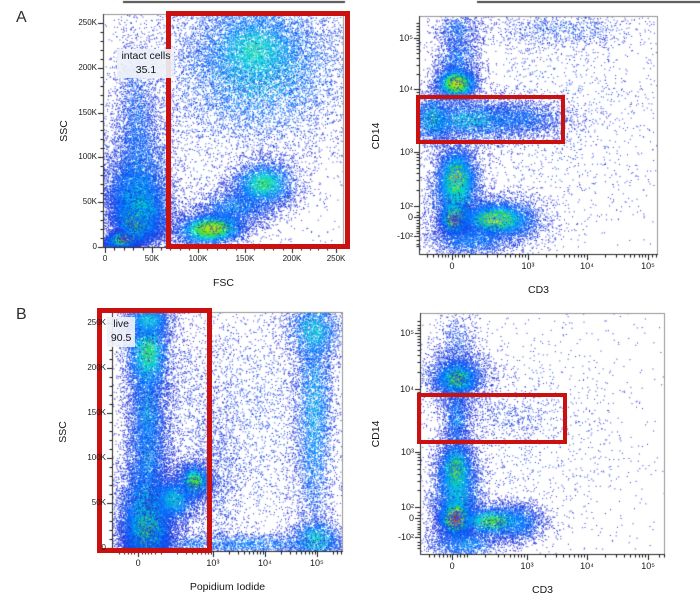  What do you see at coordinates (146, 69) in the screenshot?
I see `gate-percentage: 35.1` at bounding box center [146, 69].